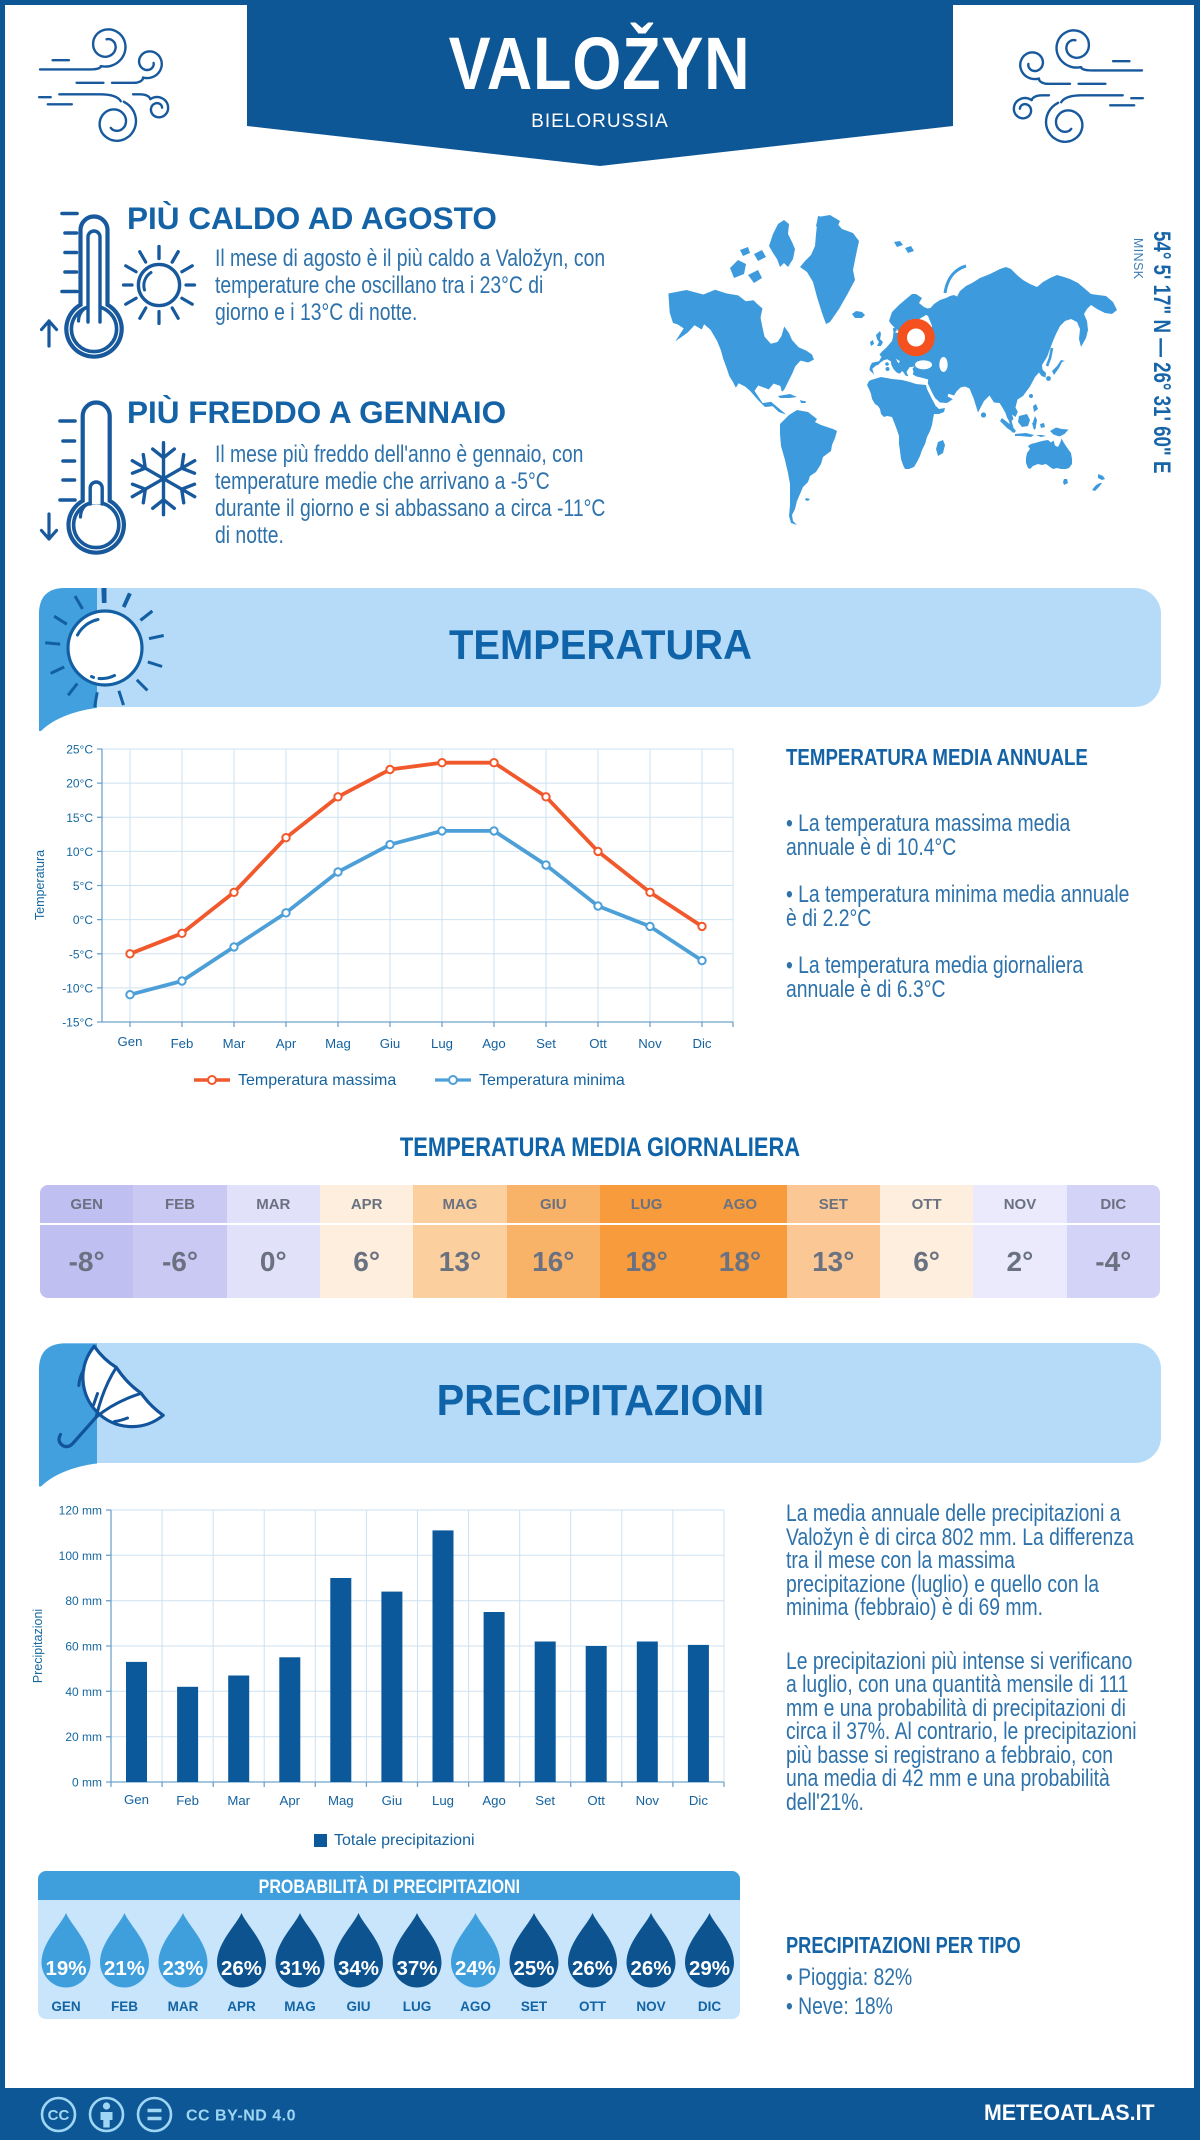 The image size is (1200, 2140). Describe the element at coordinates (40, 885) in the screenshot. I see `svg-text: Temperatura` at that location.